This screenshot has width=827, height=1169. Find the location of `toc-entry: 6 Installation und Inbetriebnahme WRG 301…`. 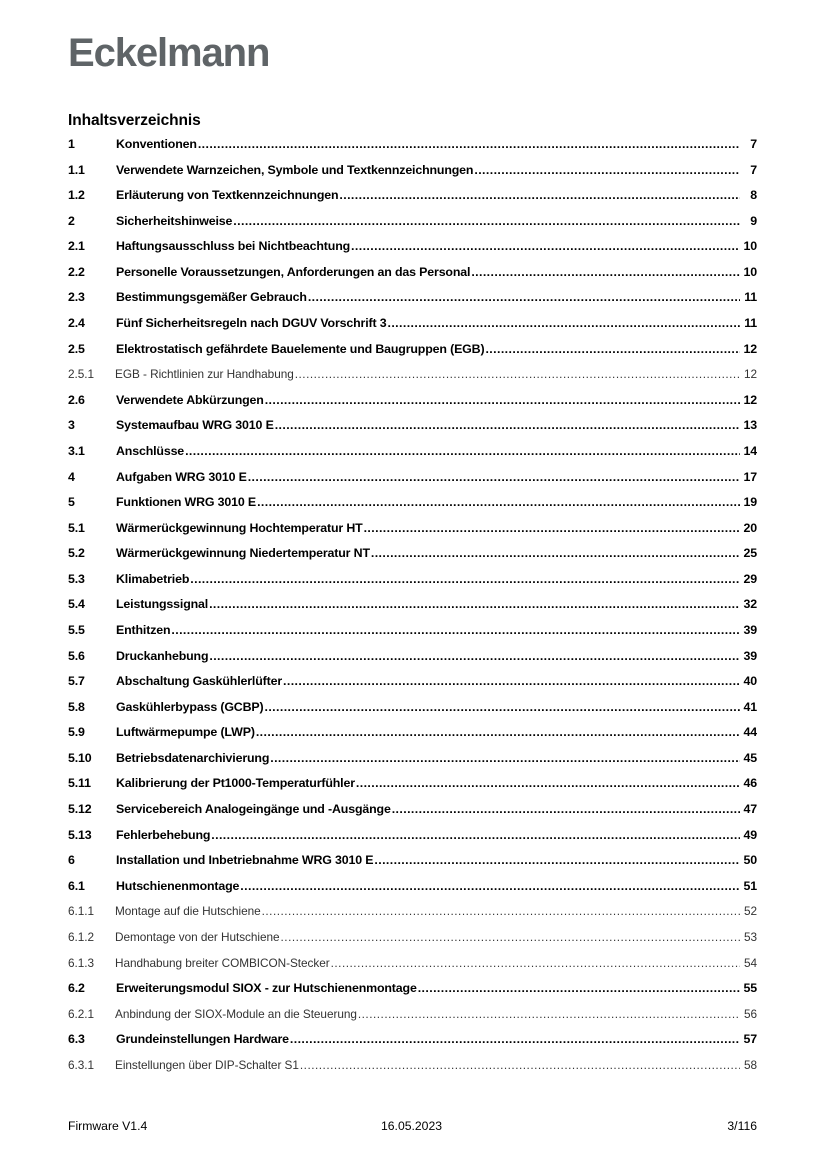

toc-entry: 6 Installation und Inbetriebnahme WRG 301… is located at coordinates (412, 866).